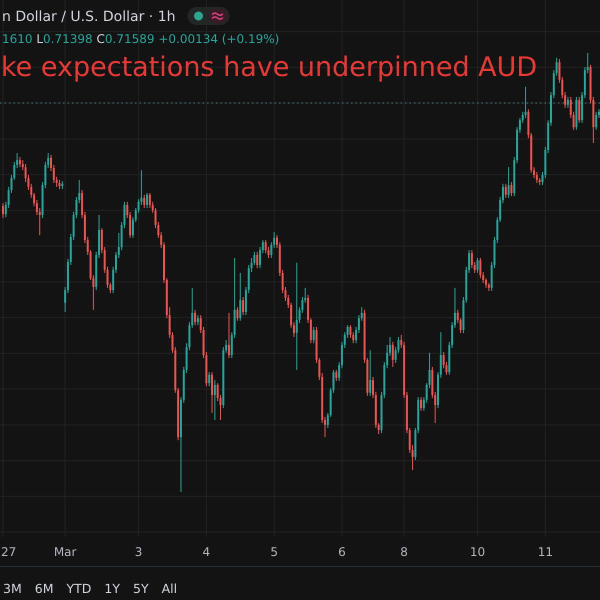 This screenshot has height=600, width=600. What do you see at coordinates (545, 552) in the screenshot?
I see `x-tick-label: 11` at bounding box center [545, 552].